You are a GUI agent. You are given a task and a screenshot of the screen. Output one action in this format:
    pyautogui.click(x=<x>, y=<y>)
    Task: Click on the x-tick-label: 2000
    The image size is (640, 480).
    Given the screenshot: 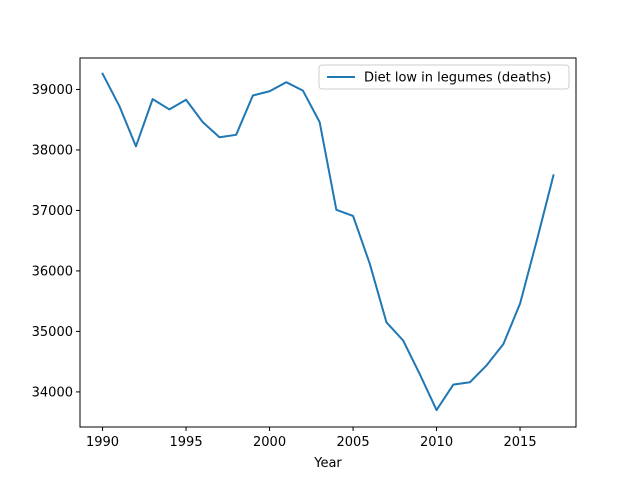 What is the action you would take?
    pyautogui.click(x=269, y=442)
    